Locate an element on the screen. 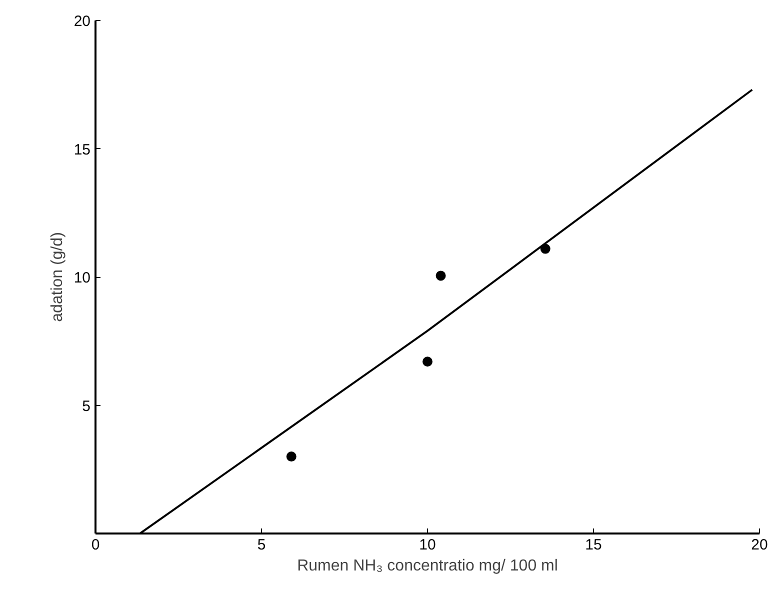 This screenshot has height=603, width=779. y-tick-label: 10 is located at coordinates (82, 278).